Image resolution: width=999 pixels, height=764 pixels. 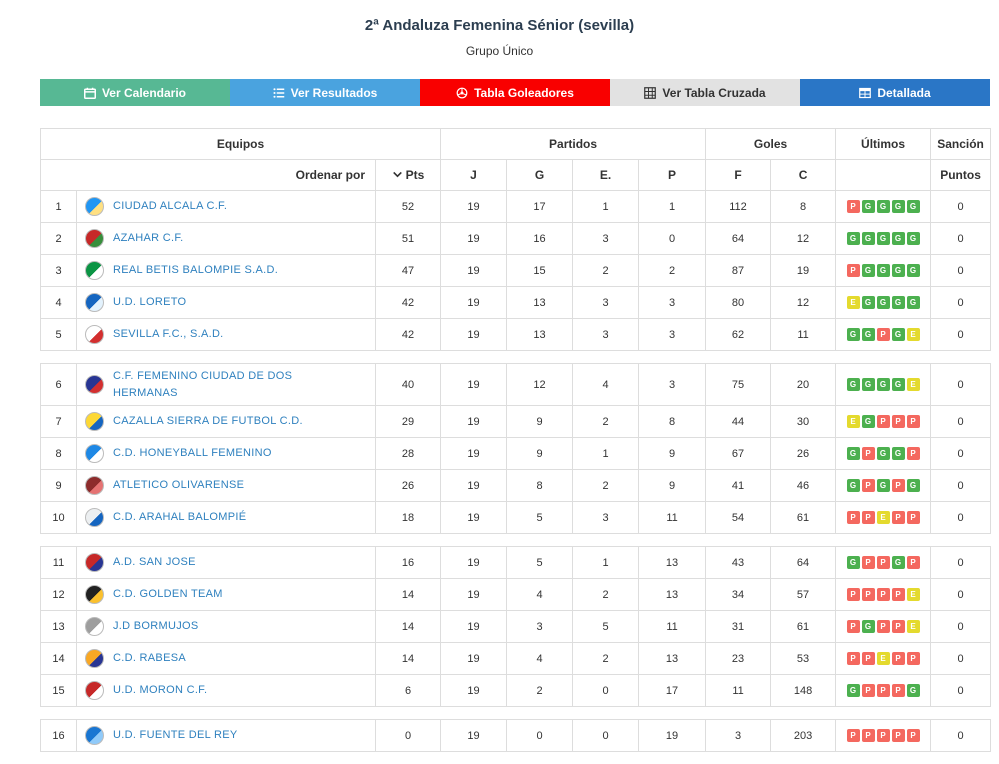 I want to click on goals-against-value: 19, so click(x=803, y=270).